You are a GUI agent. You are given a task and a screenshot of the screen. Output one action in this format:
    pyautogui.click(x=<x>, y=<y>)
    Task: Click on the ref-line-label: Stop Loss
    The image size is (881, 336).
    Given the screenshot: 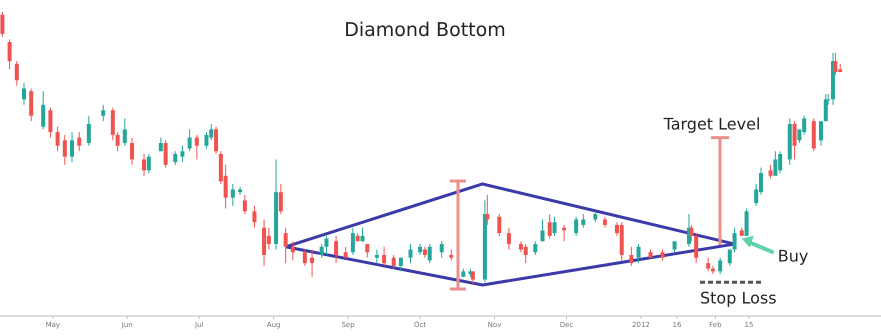 What is the action you would take?
    pyautogui.click(x=738, y=298)
    